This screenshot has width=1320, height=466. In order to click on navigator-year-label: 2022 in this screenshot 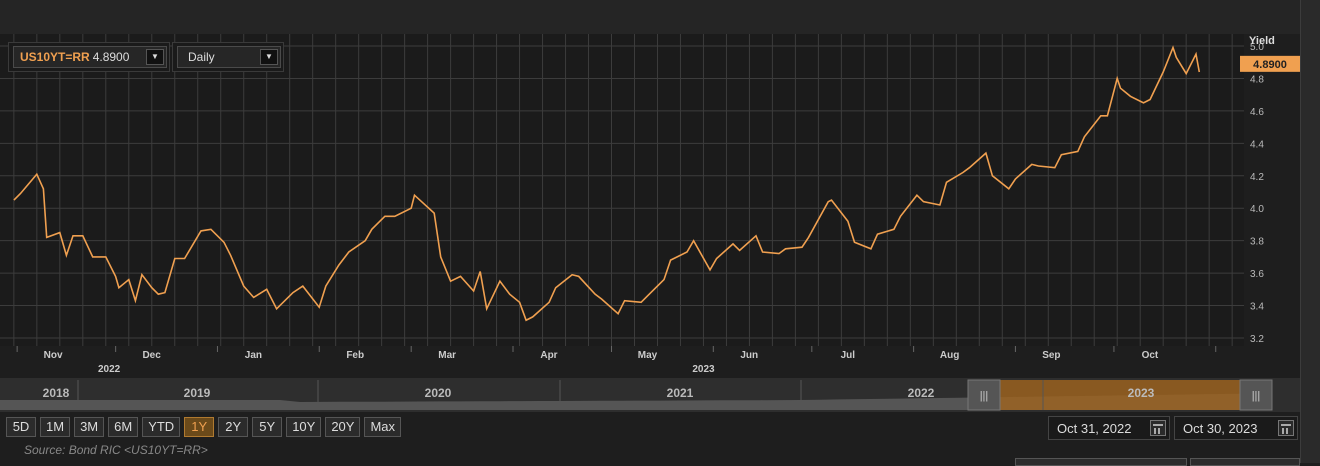, I will do `click(921, 393)`.